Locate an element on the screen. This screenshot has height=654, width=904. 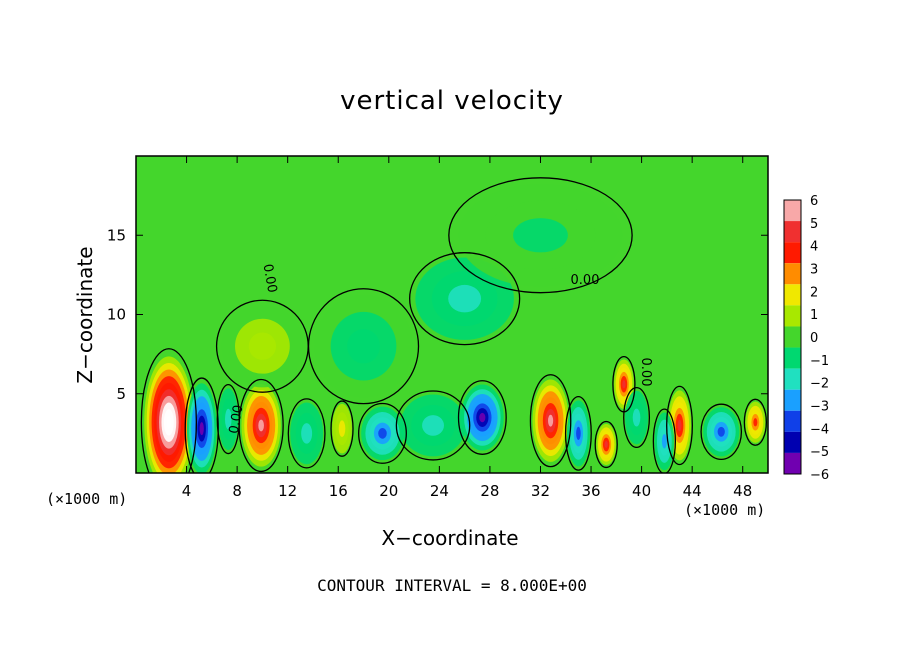
y-axis-title: Z−coordinate is located at coordinates (85, 315).